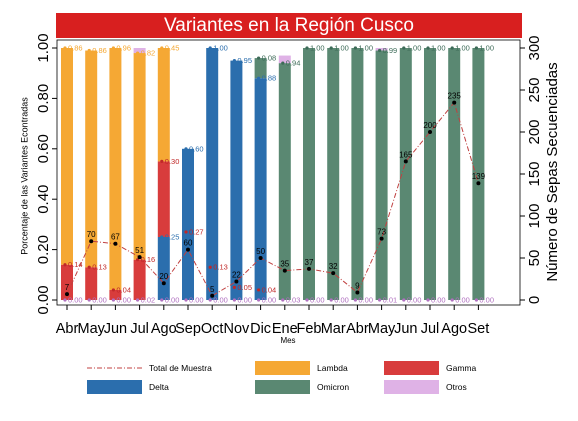 Image resolution: width=578 pixels, height=421 pixels. Describe the element at coordinates (293, 63) in the screenshot. I see `data-label-omicron: 0.94` at that location.